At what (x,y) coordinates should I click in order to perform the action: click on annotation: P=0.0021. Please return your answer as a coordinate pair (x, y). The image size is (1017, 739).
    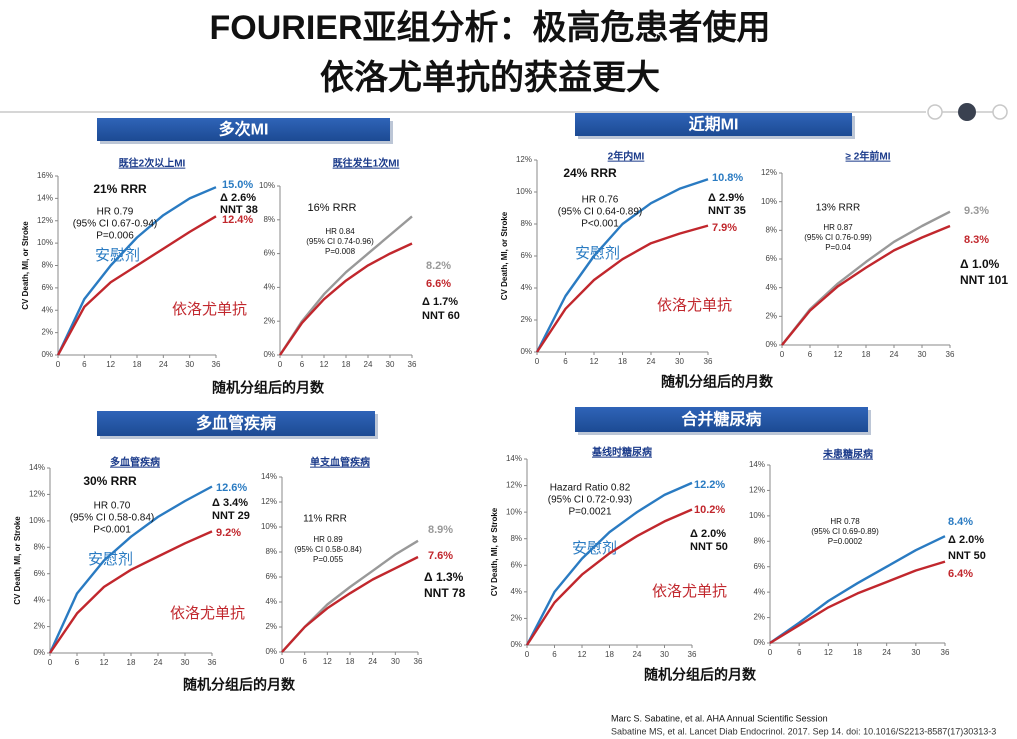
    Looking at the image, I should click on (590, 512).